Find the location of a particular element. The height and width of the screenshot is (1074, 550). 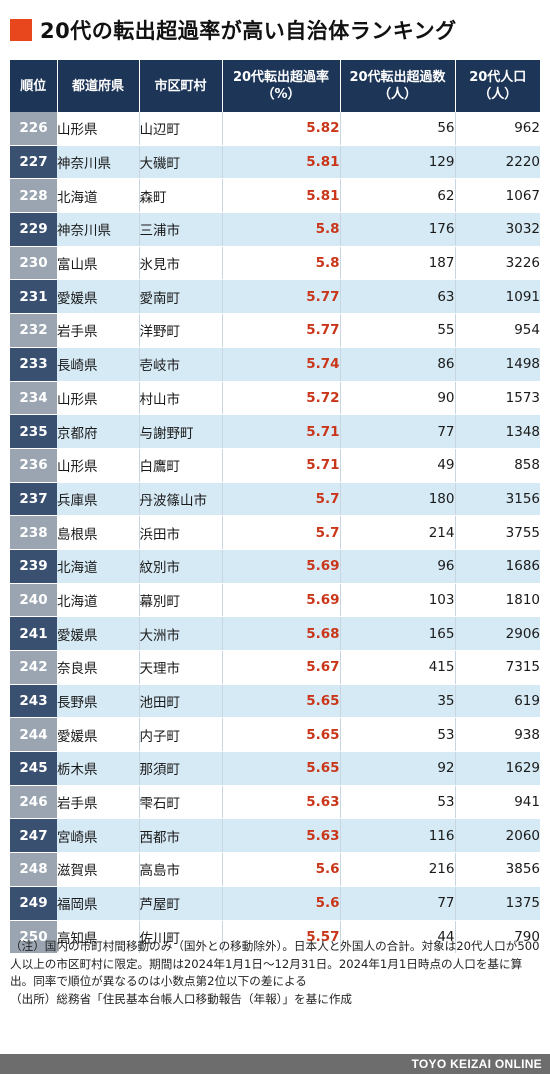

table-row: 232 岩手県 洋野町 5.77 55 954 is located at coordinates (275, 330).